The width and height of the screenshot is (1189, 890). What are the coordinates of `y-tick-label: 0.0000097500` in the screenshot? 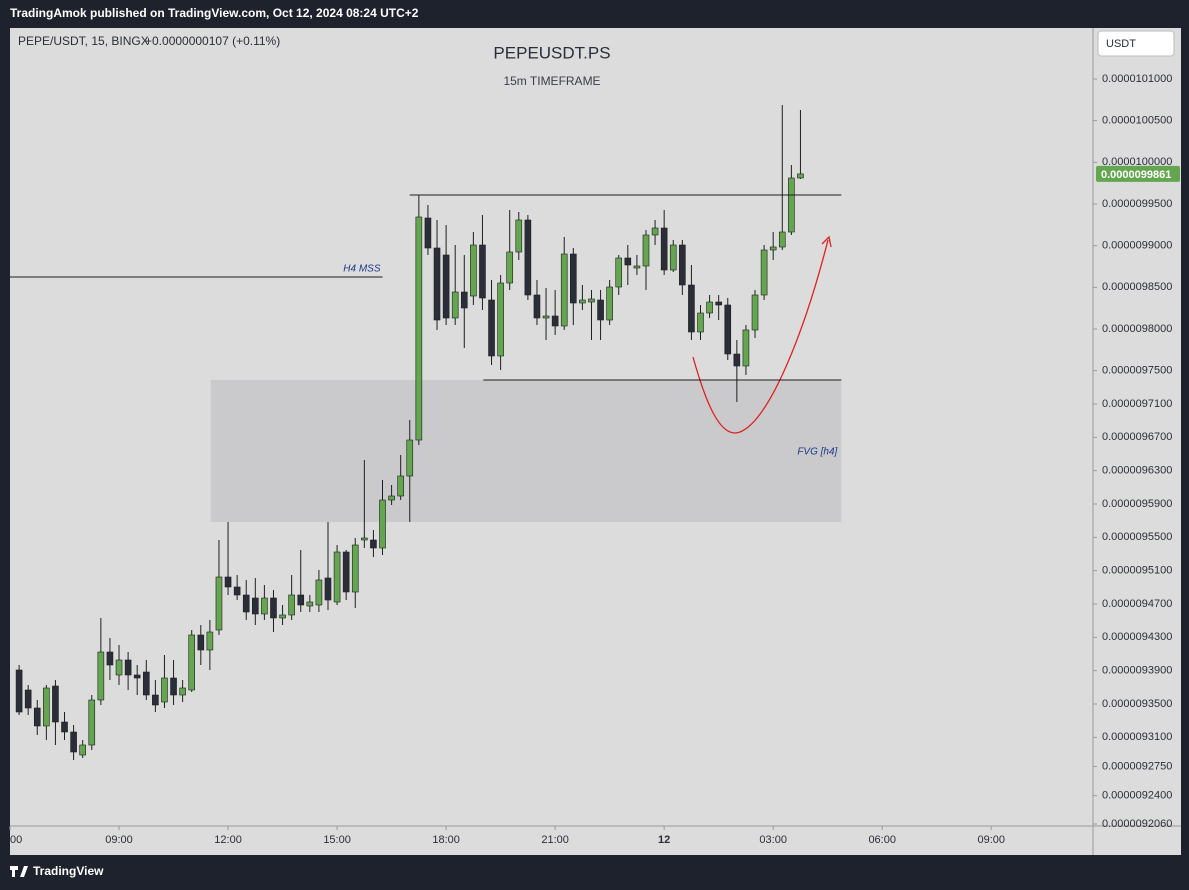 It's located at (1137, 371).